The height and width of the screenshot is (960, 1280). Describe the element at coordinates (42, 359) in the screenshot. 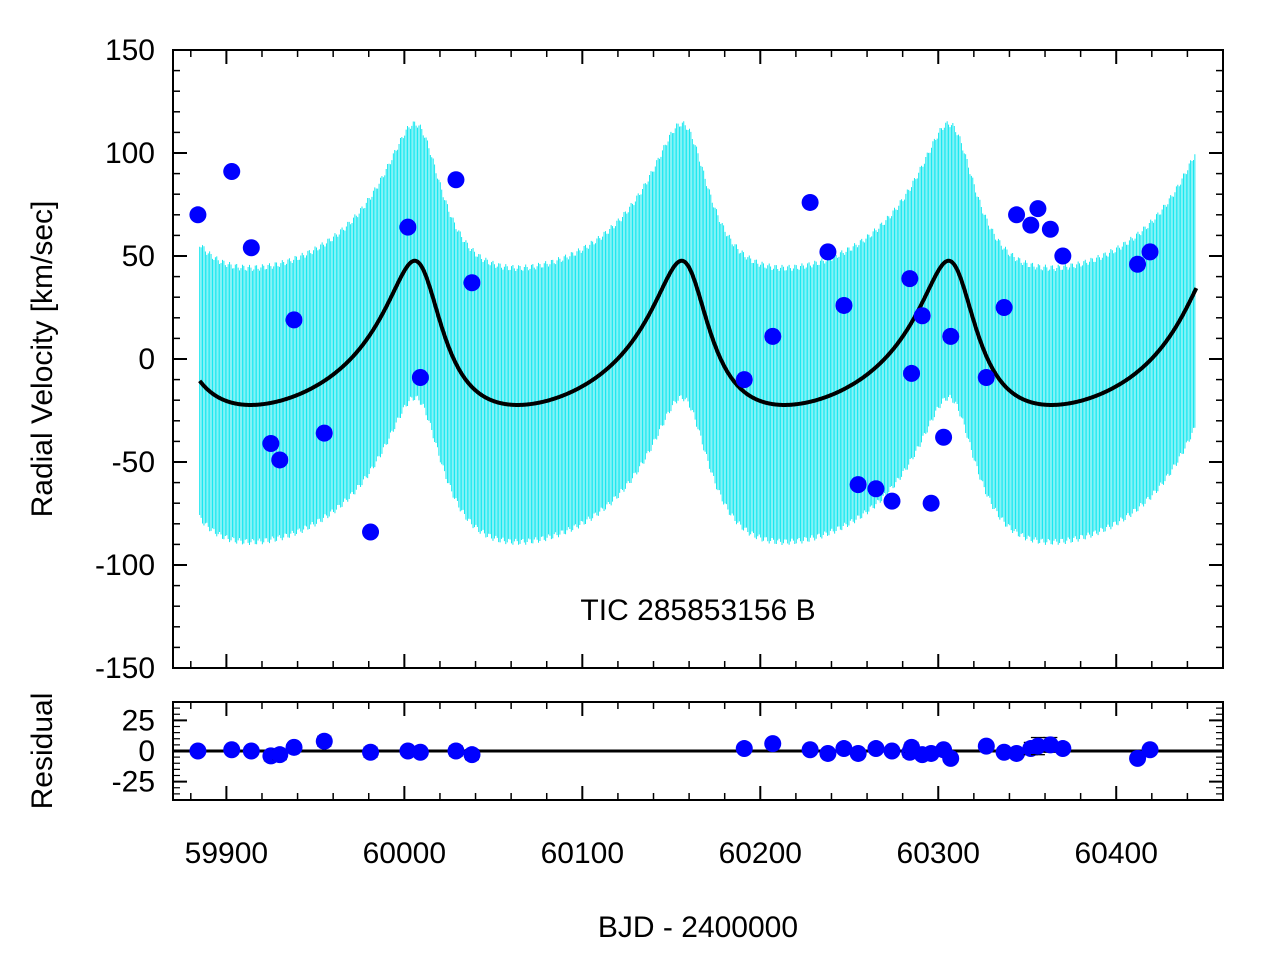

I see `main-y-axis-label: Radial Velocity [km/sec]` at that location.